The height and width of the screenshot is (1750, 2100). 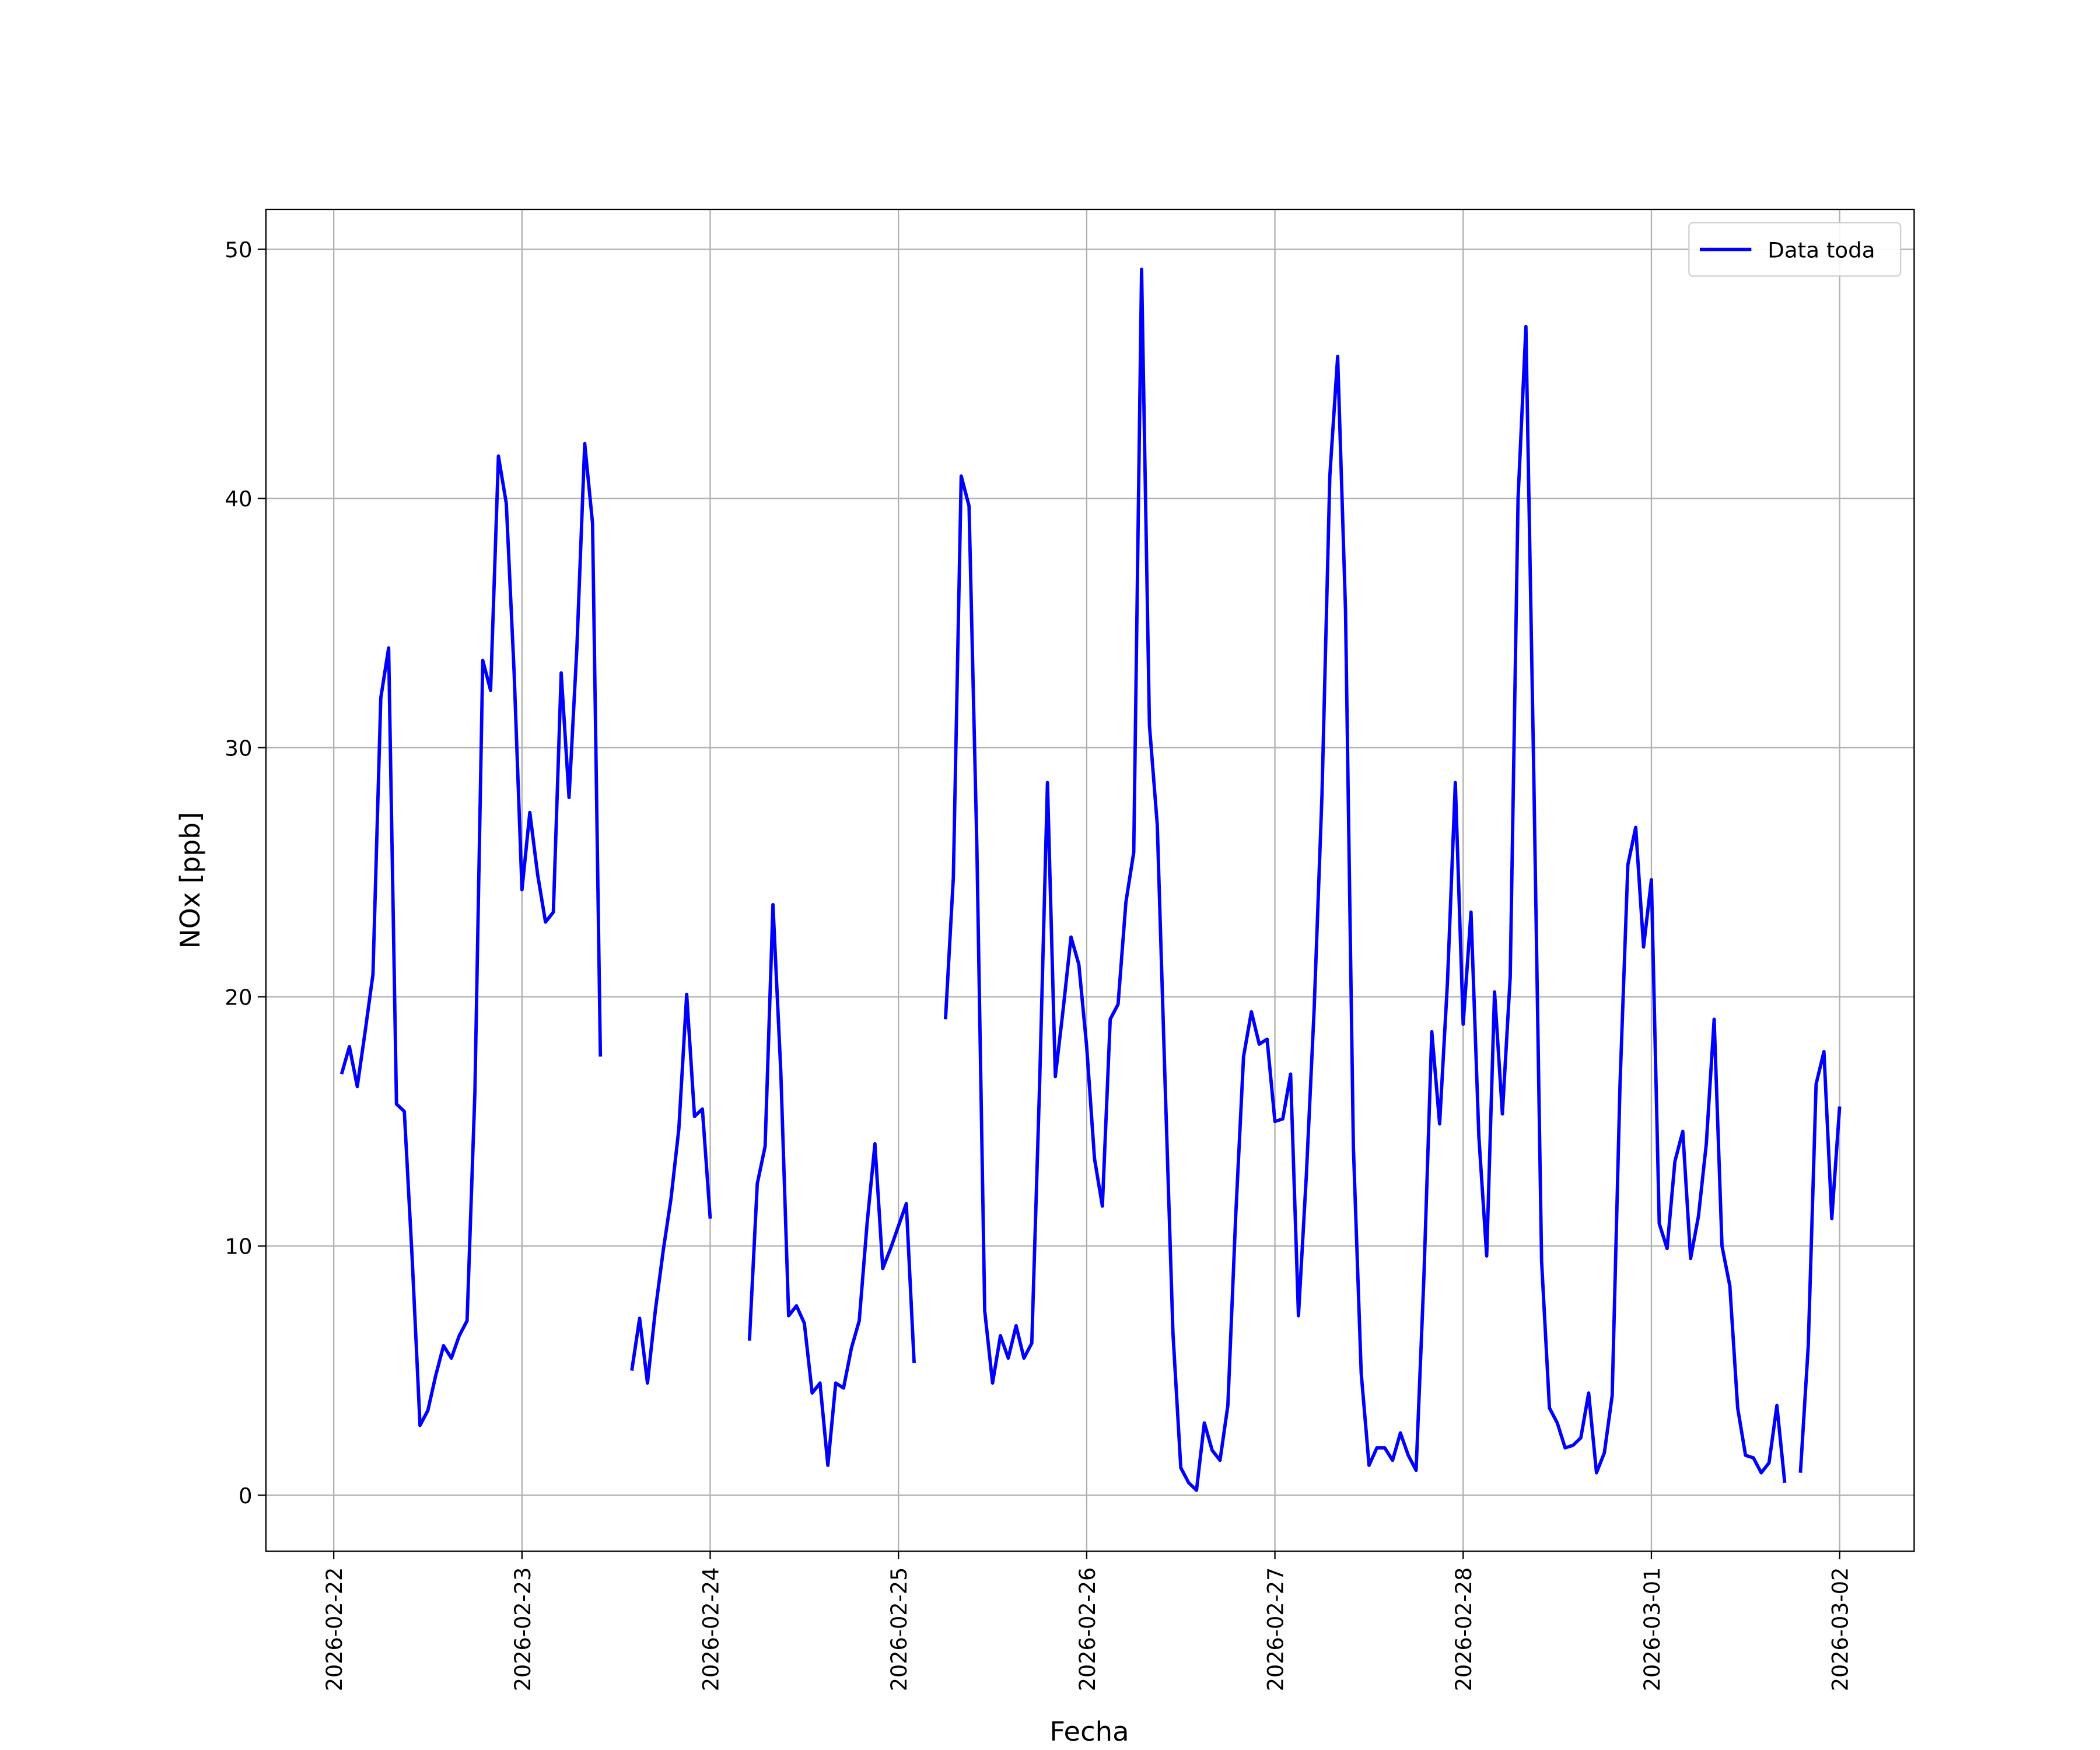 I want to click on y-tick-label: 0, so click(x=246, y=1496).